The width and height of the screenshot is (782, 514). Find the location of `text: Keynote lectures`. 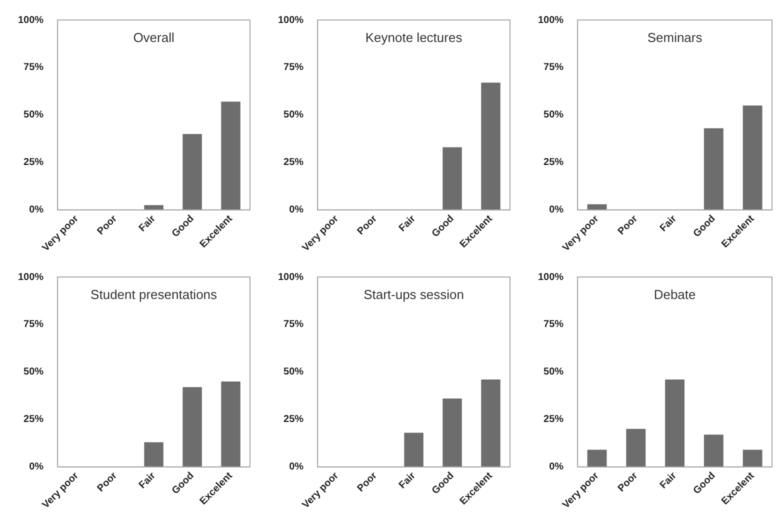

text: Keynote lectures is located at coordinates (414, 38).